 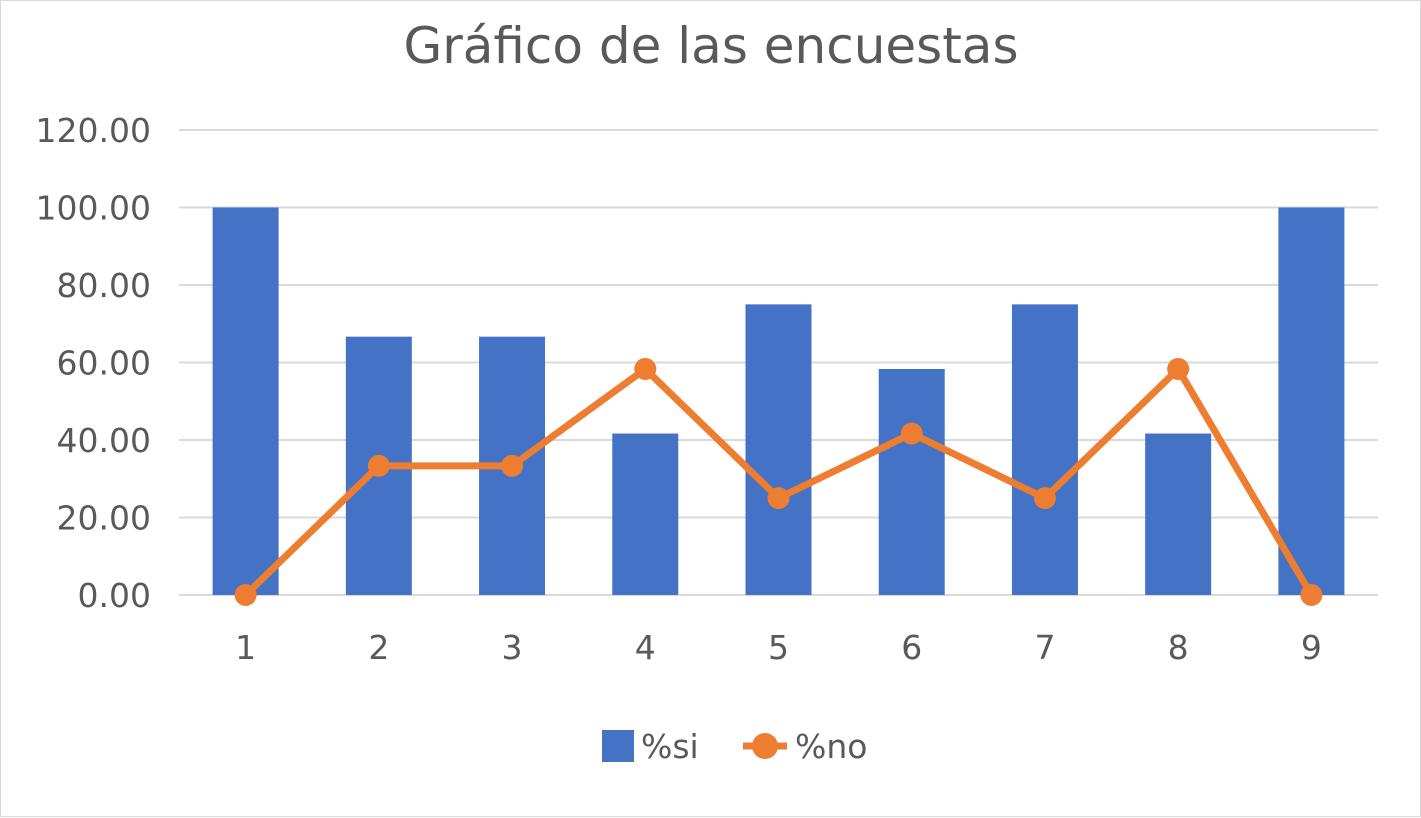 I want to click on y-tick-label: 80.00, so click(x=104, y=285).